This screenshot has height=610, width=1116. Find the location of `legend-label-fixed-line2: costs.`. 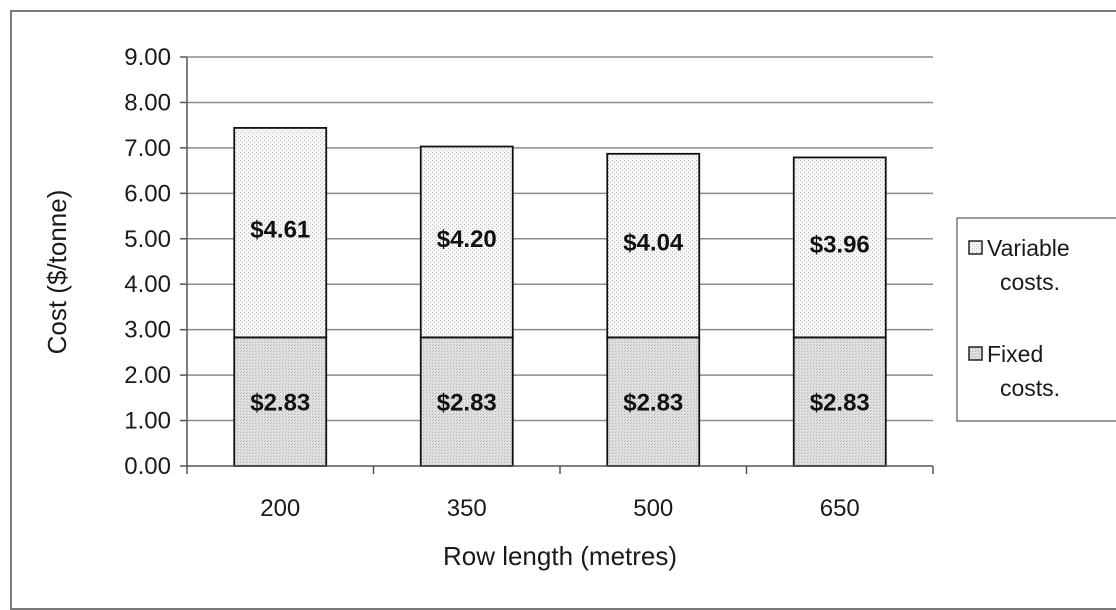

legend-label-fixed-line2: costs. is located at coordinates (1030, 388).